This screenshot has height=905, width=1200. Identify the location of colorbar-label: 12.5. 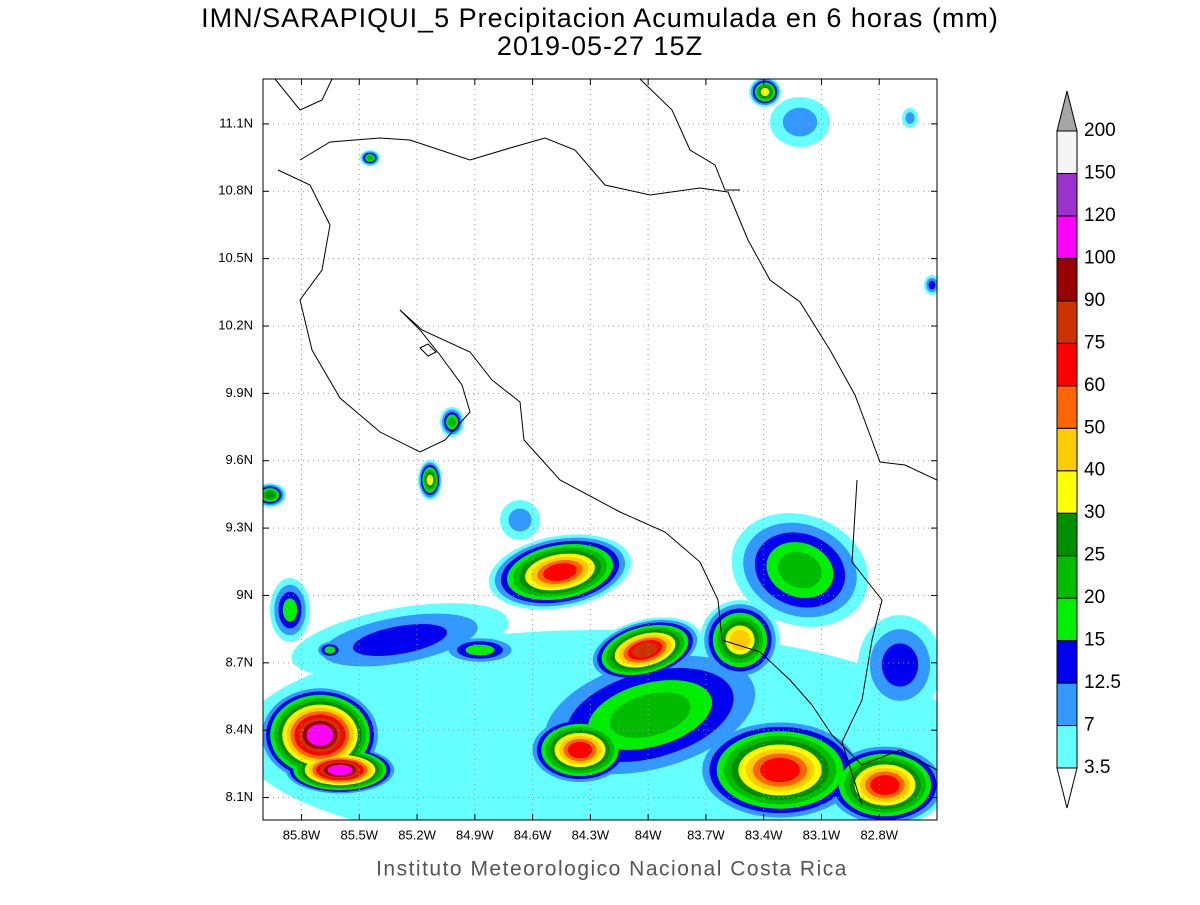
(1102, 682).